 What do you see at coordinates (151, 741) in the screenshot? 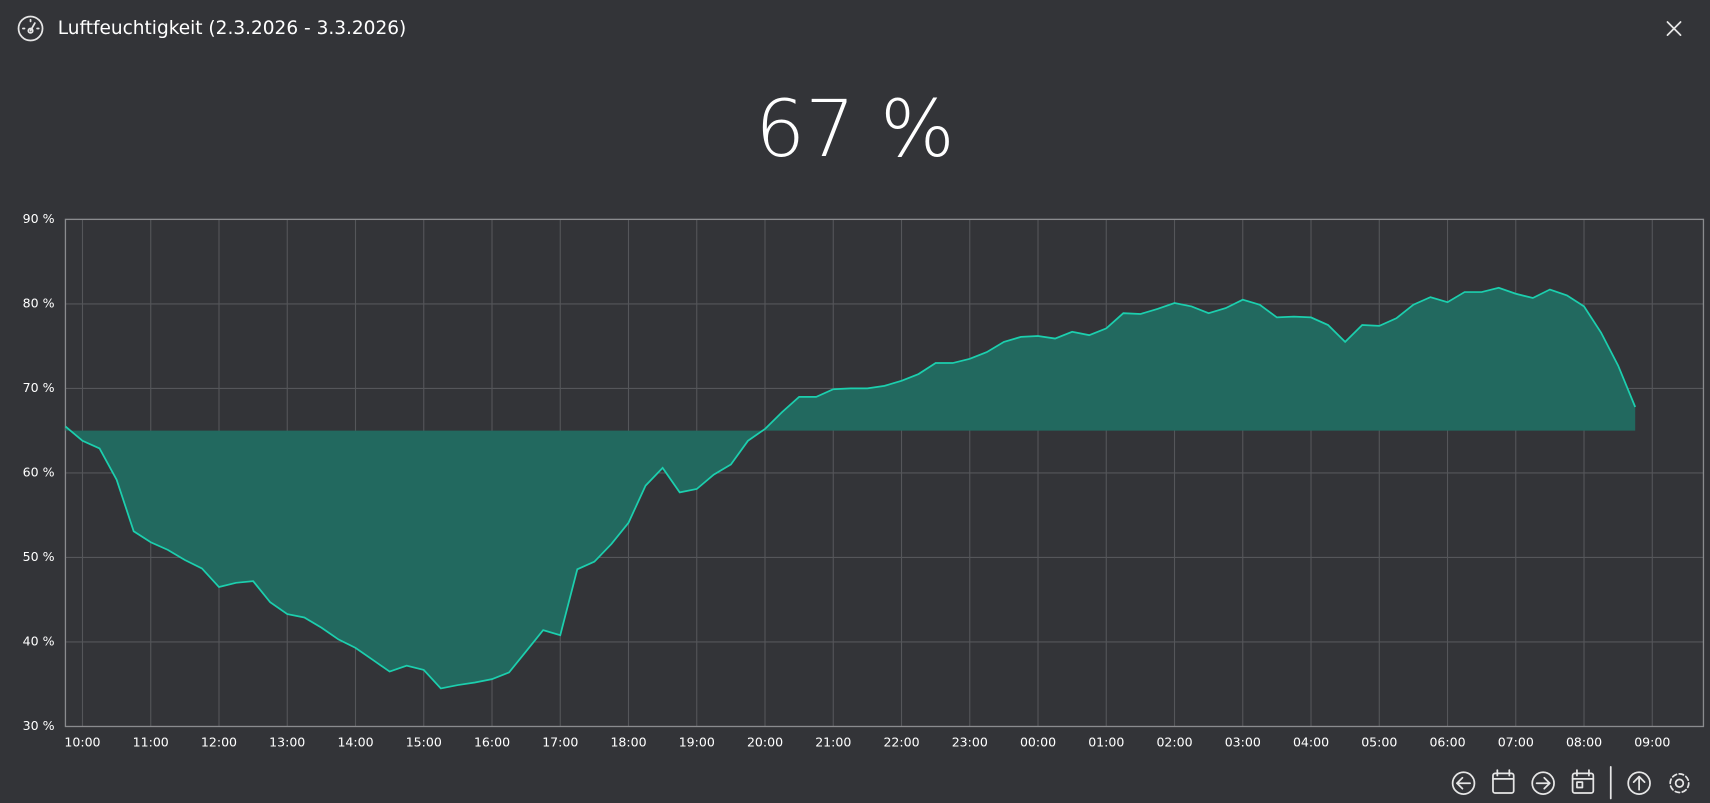
I see `x-tick-label: 11:00` at bounding box center [151, 741].